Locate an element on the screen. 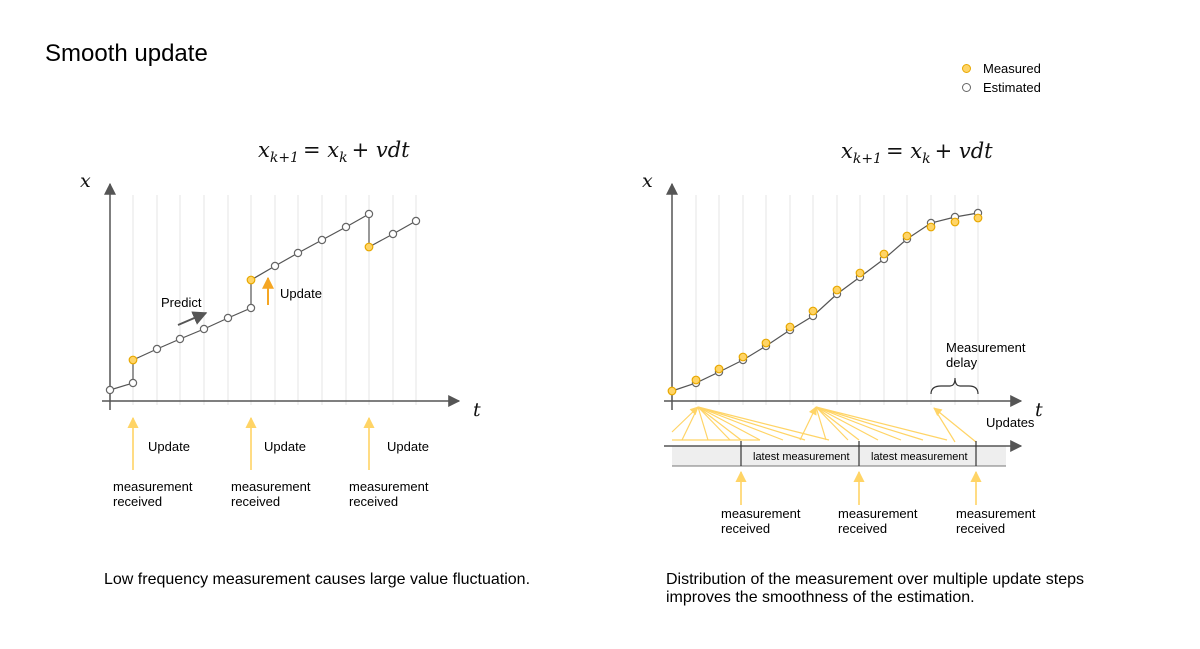  legend-label-estimated: Estimated is located at coordinates (1012, 87).